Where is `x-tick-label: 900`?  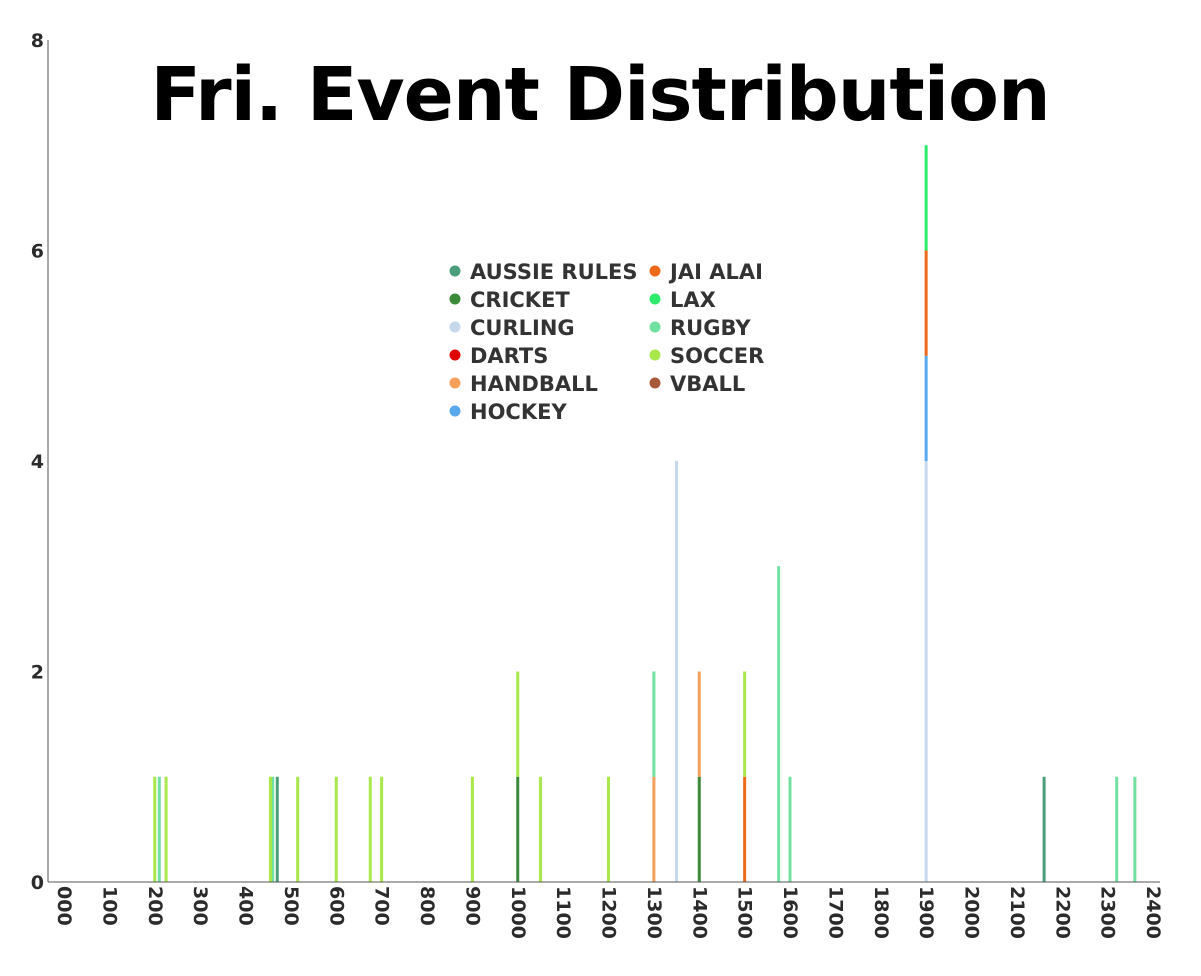 x-tick-label: 900 is located at coordinates (472, 906).